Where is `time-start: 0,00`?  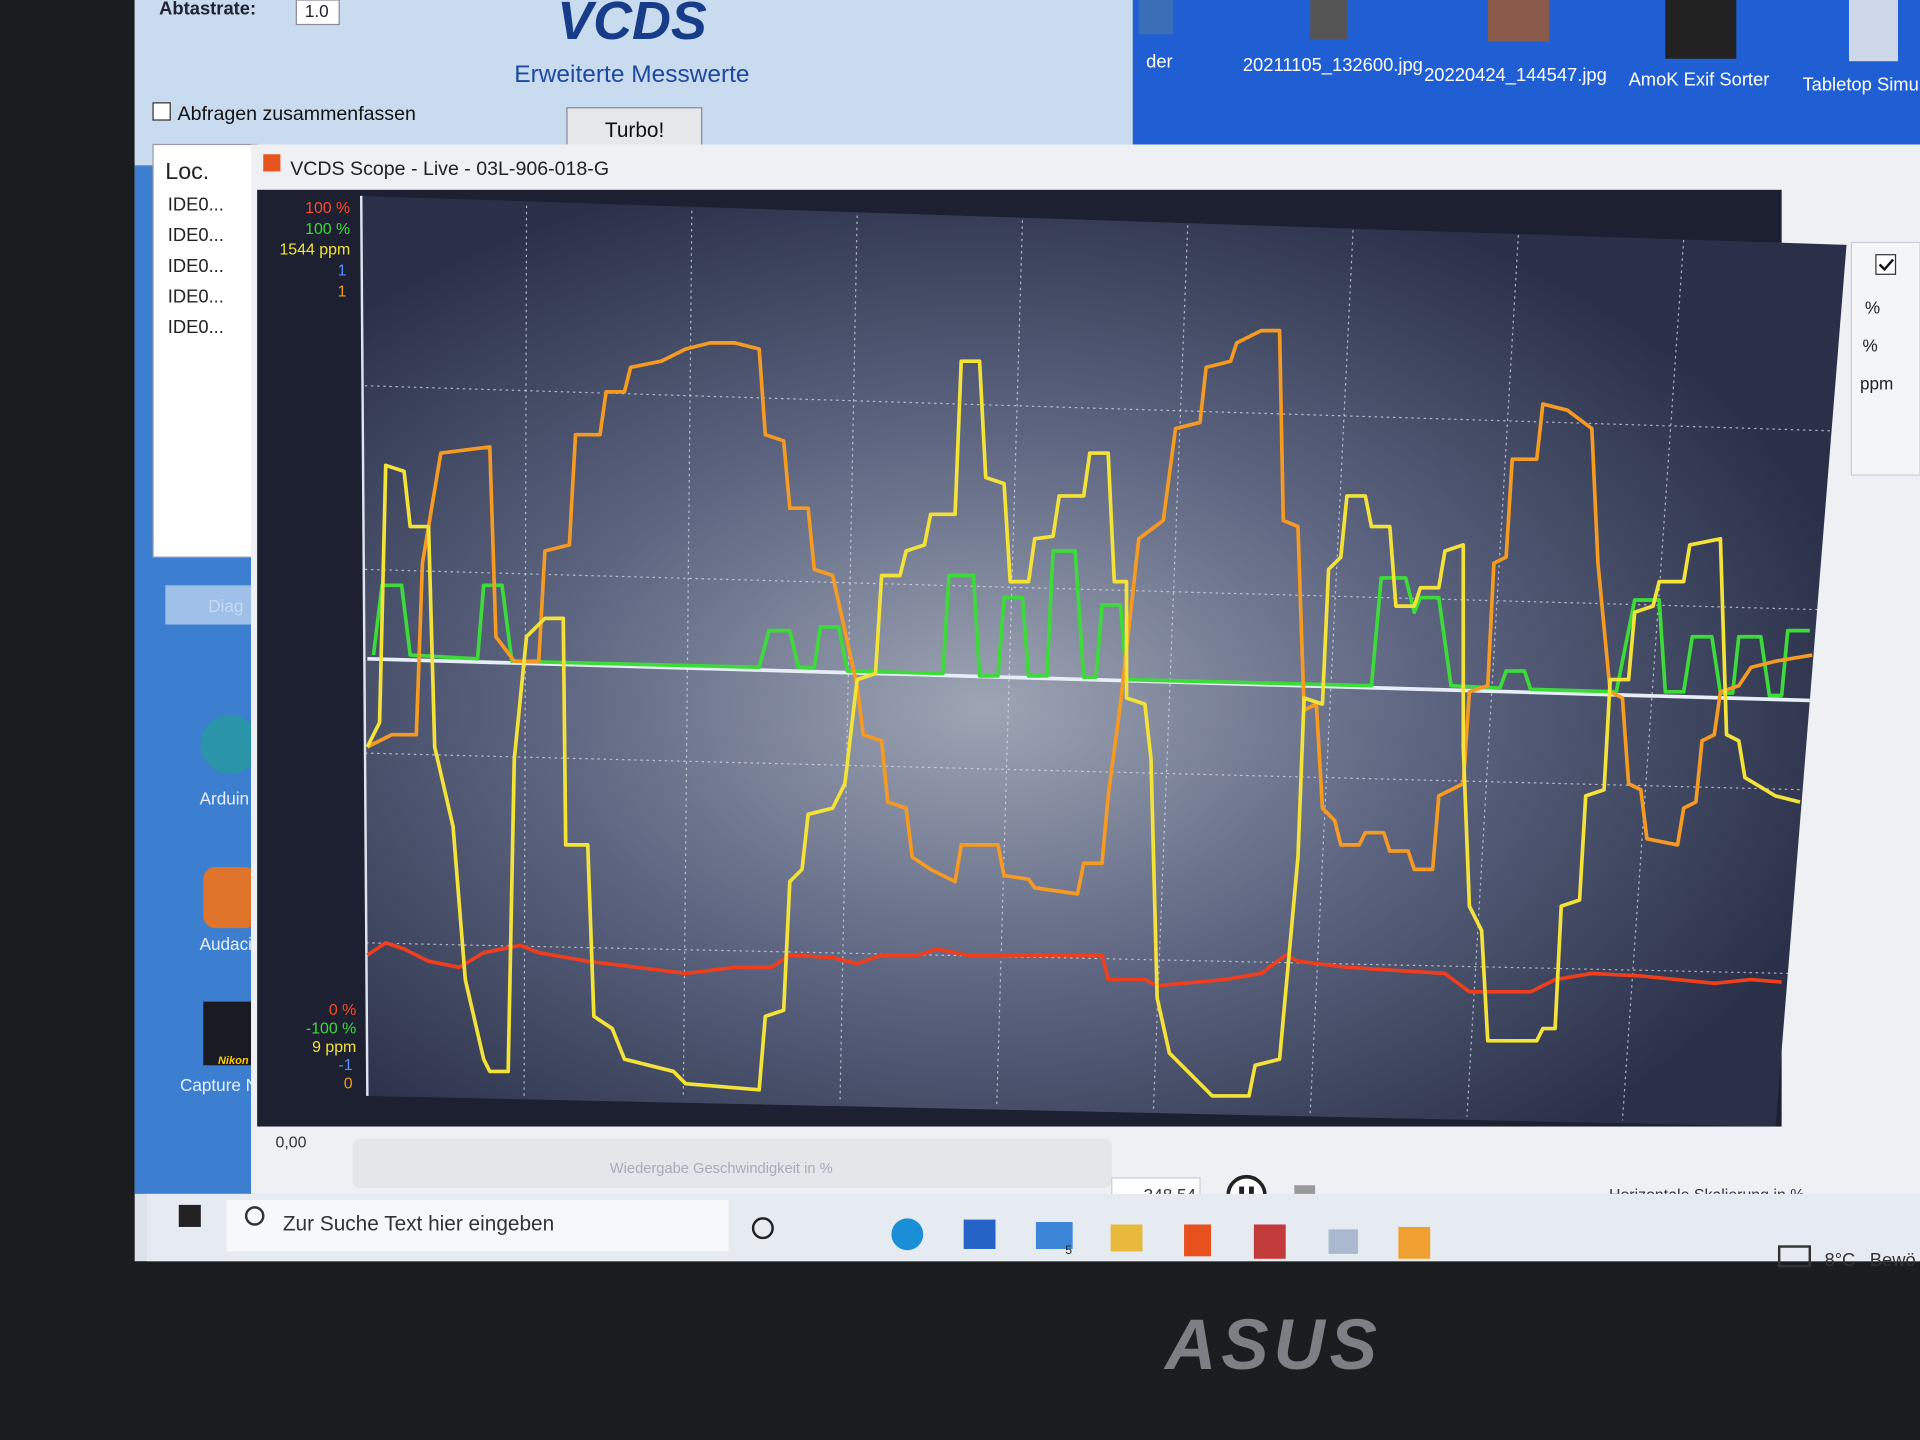 time-start: 0,00 is located at coordinates (291, 1142).